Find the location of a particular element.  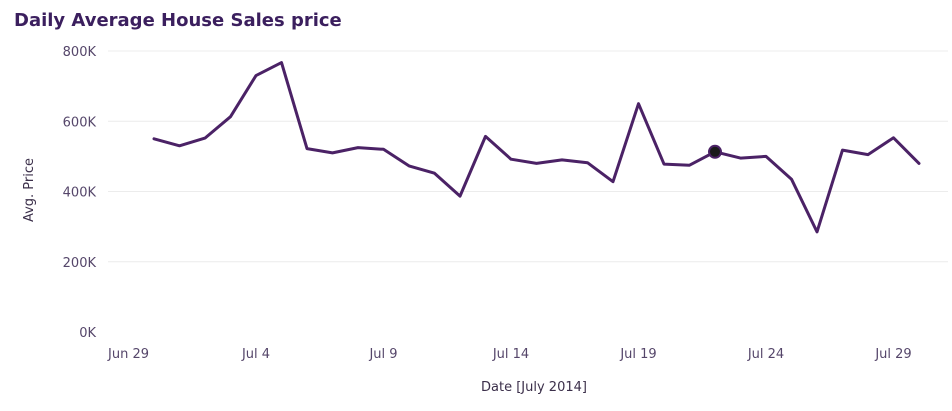

y-tick-label: 400K is located at coordinates (80, 193).